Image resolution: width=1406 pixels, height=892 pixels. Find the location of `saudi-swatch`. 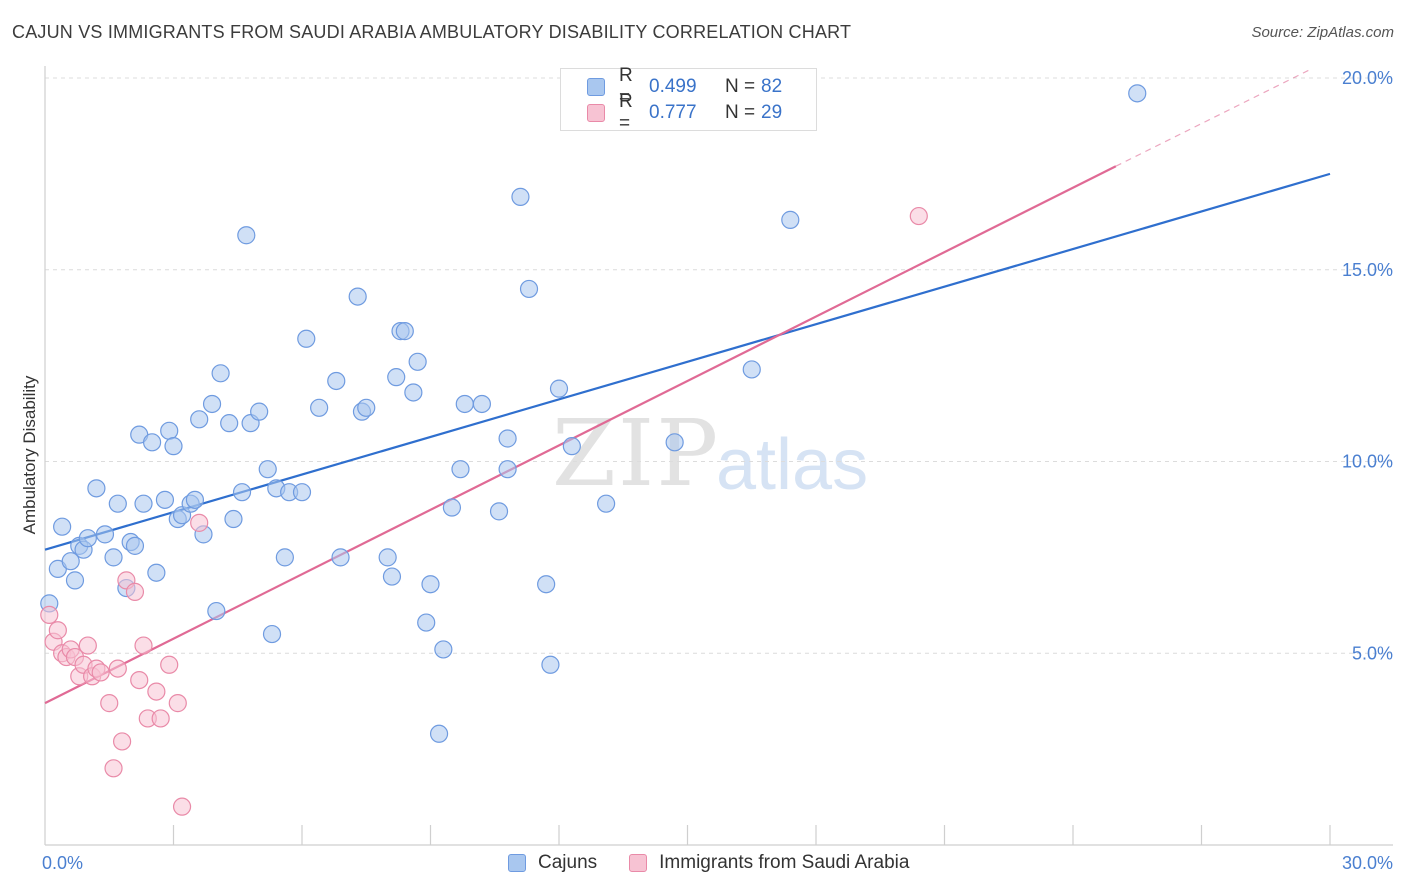

saudi-swatch is located at coordinates (596, 113).